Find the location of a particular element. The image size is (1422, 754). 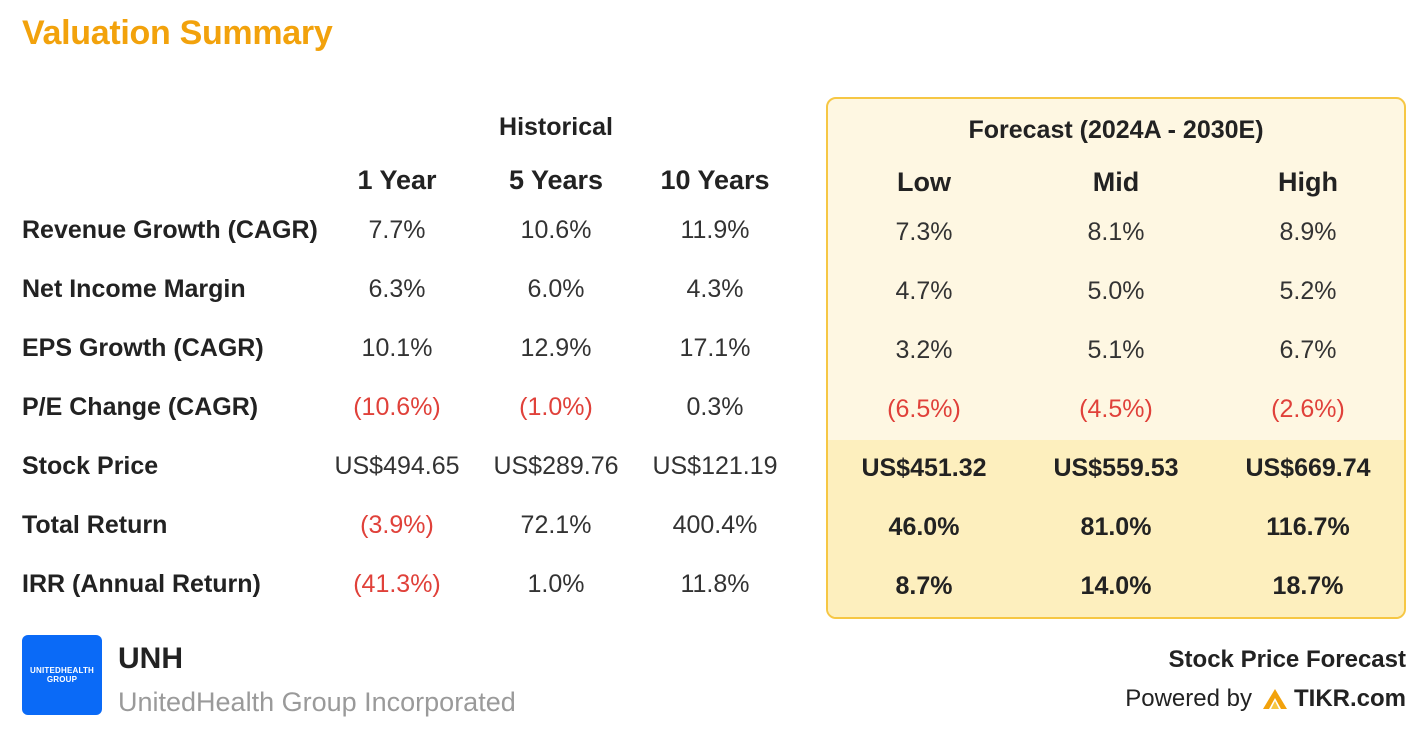

historical-cell: 11.8% is located at coordinates (715, 584).